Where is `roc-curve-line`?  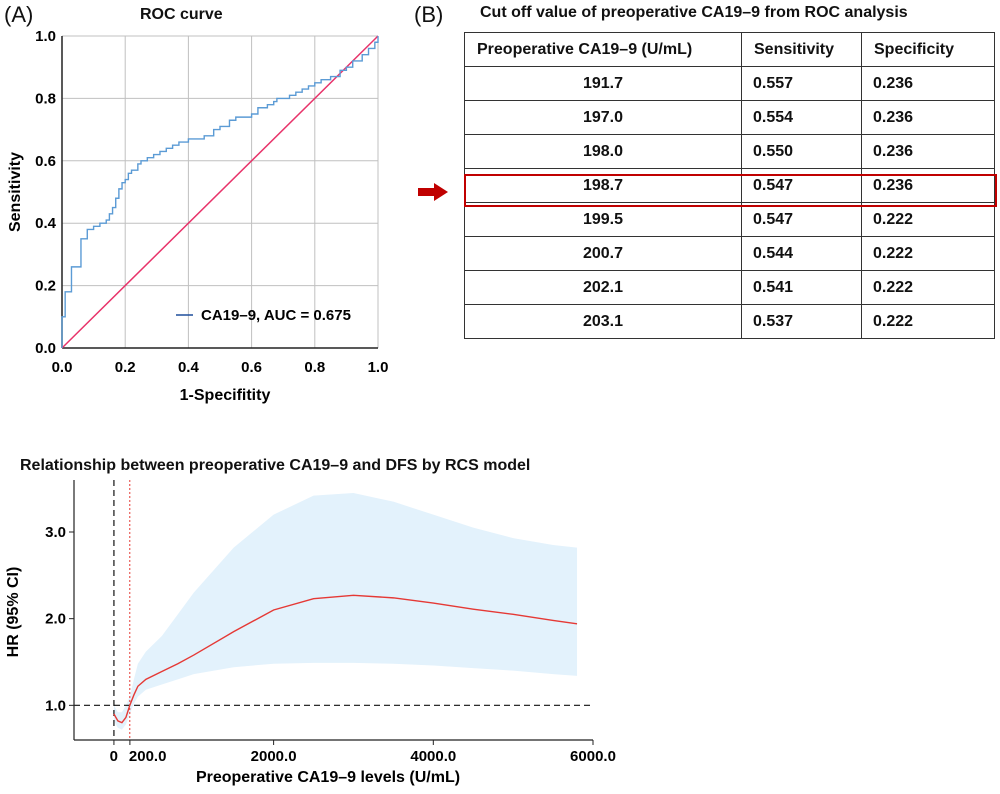
roc-curve-line is located at coordinates (220, 192).